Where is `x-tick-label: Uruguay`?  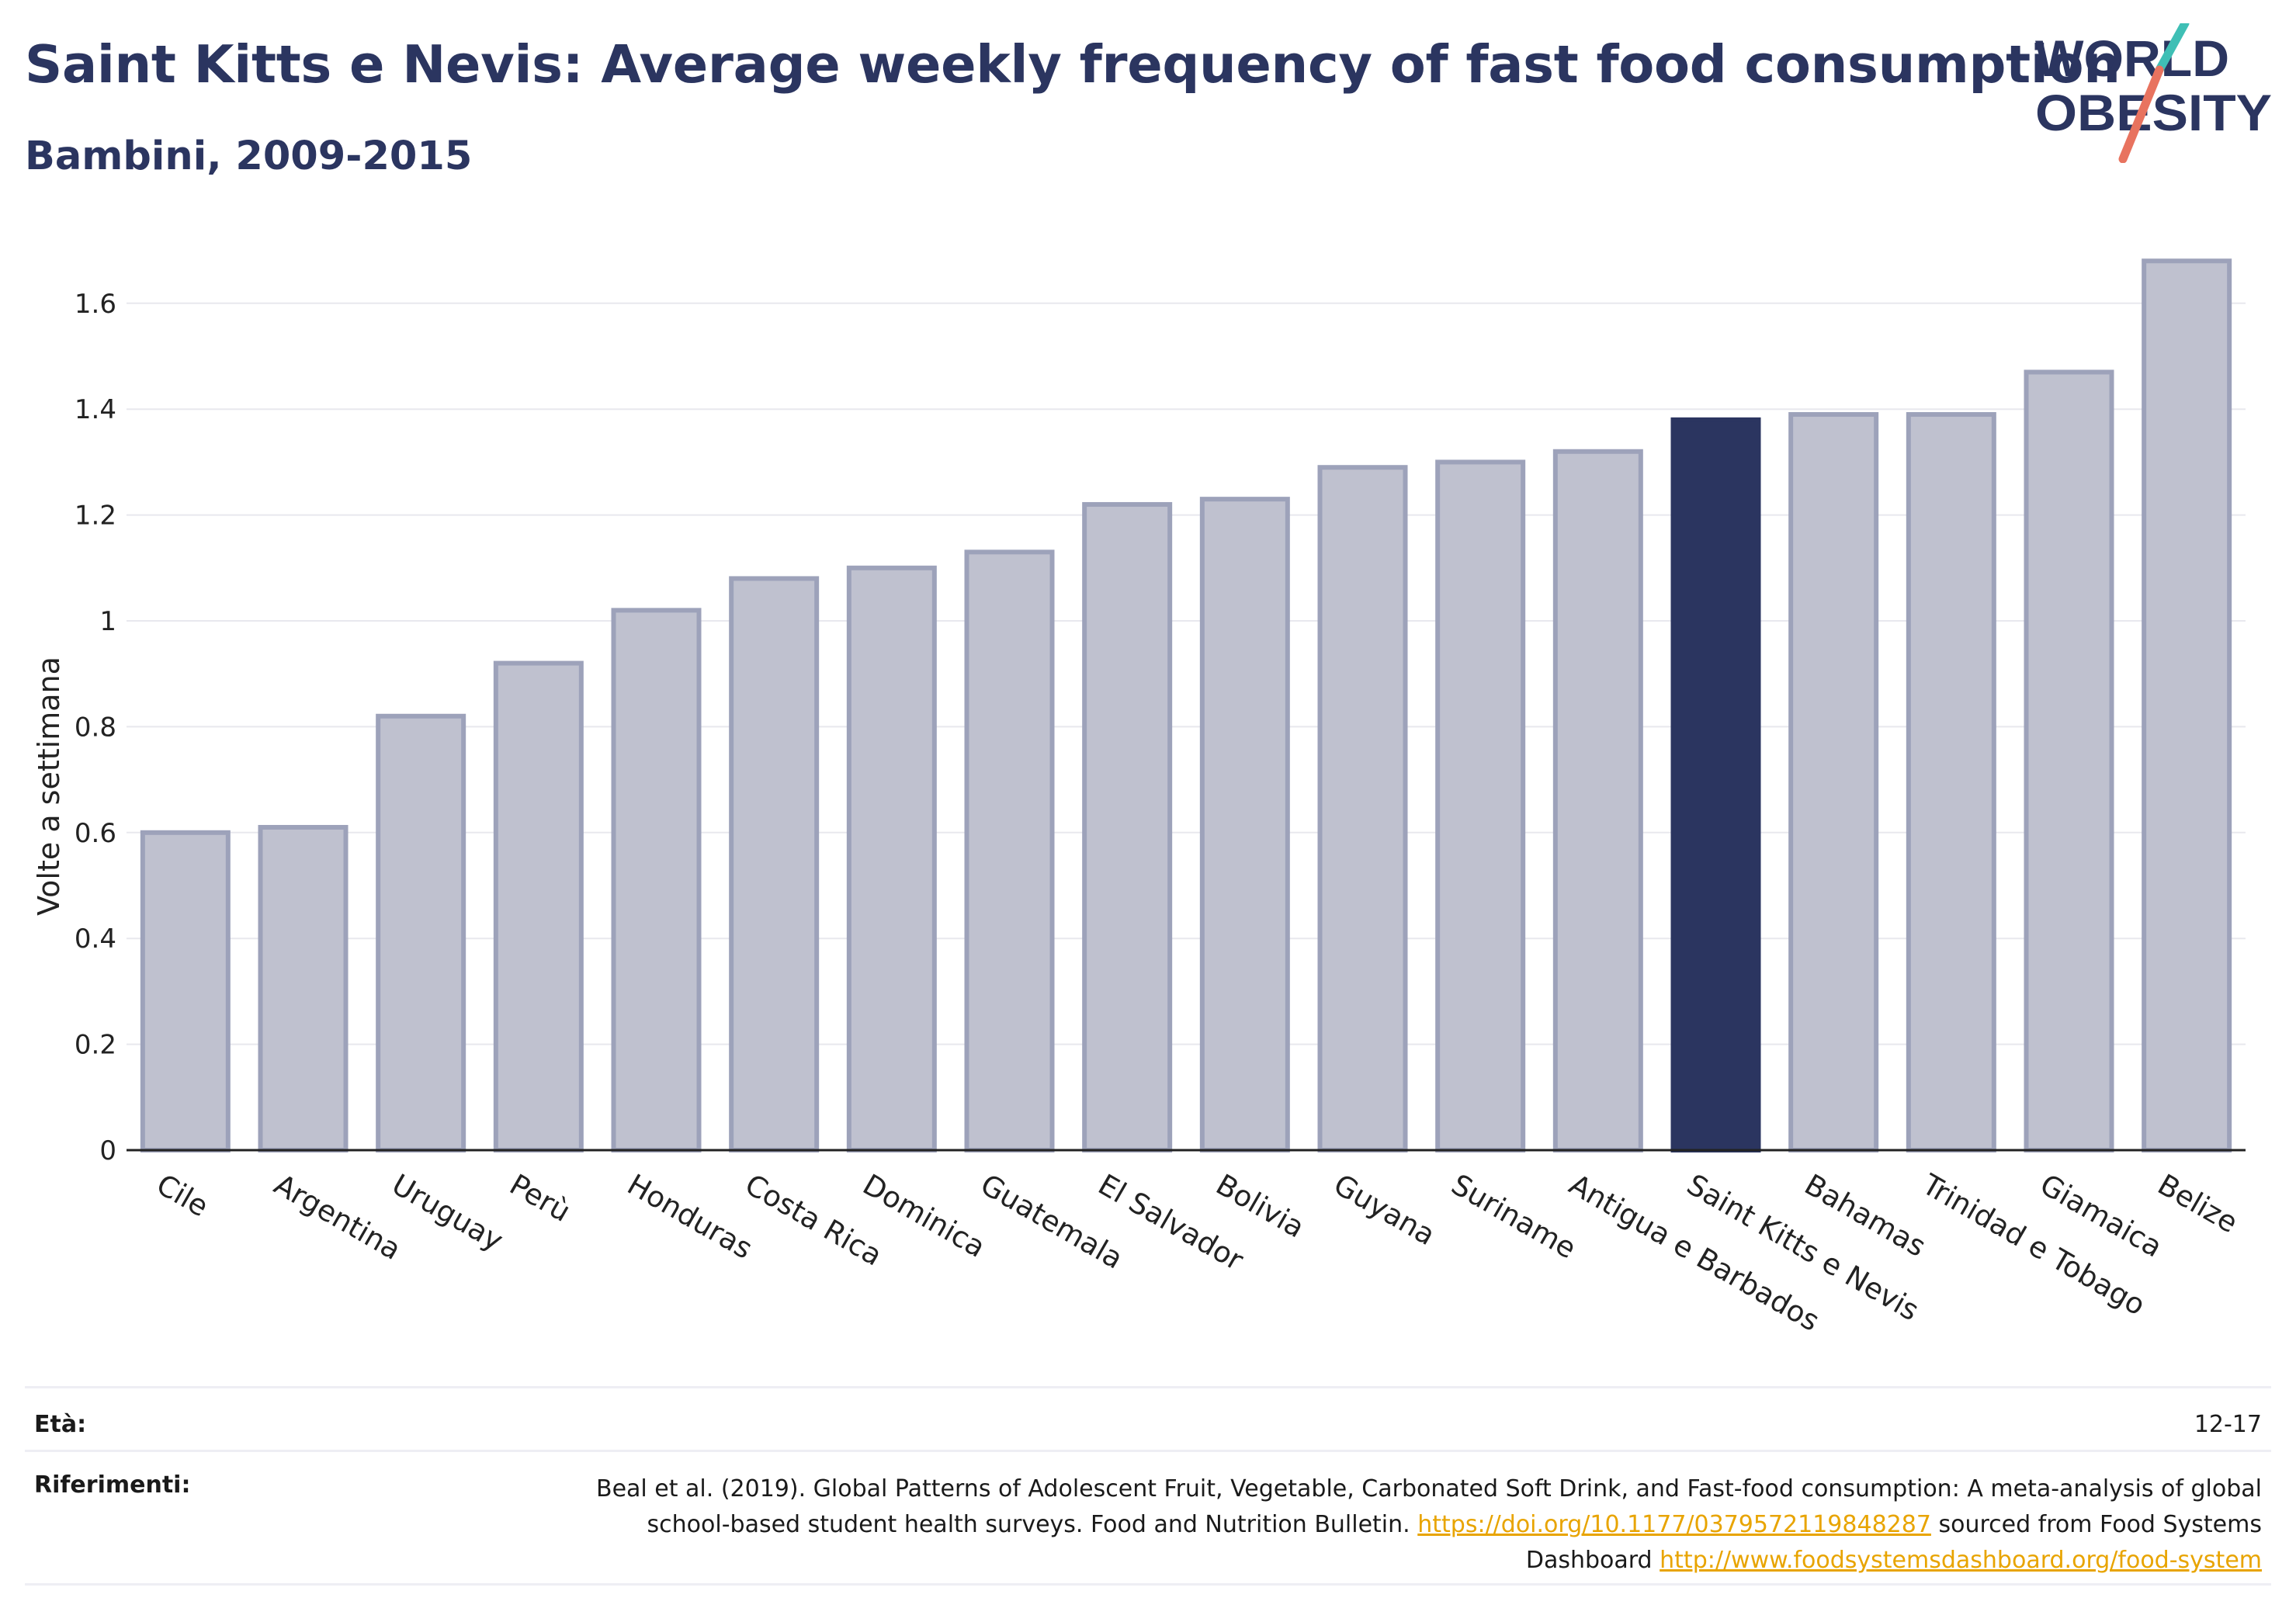
x-tick-label: Uruguay is located at coordinates (448, 1213).